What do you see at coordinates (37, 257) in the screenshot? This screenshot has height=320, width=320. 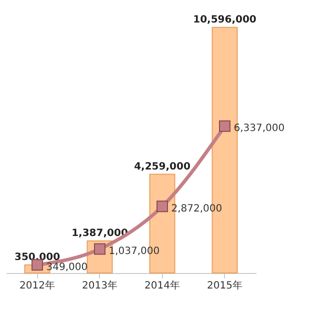 I see `data-label: 350,000` at bounding box center [37, 257].